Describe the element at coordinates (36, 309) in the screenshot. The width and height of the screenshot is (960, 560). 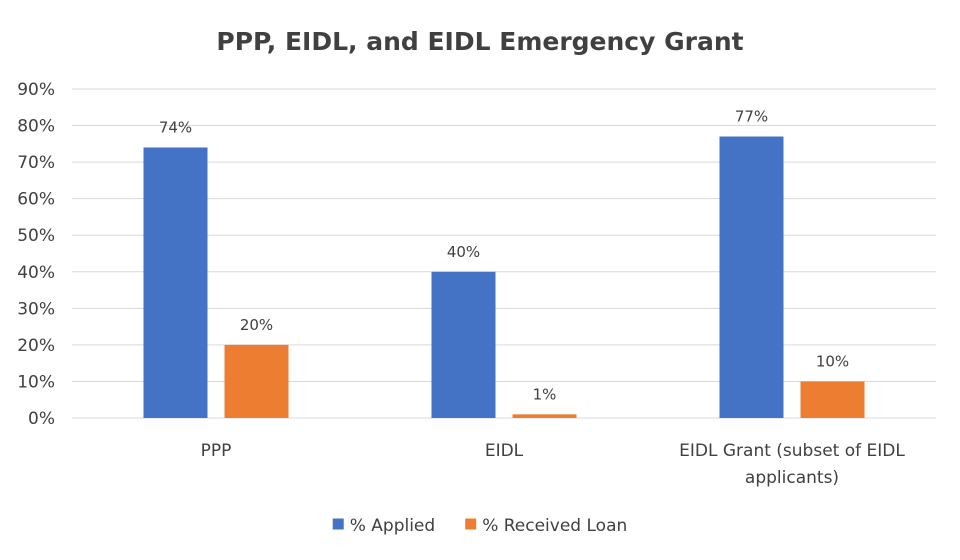
I see `y-tick-label-30: 30%` at that location.